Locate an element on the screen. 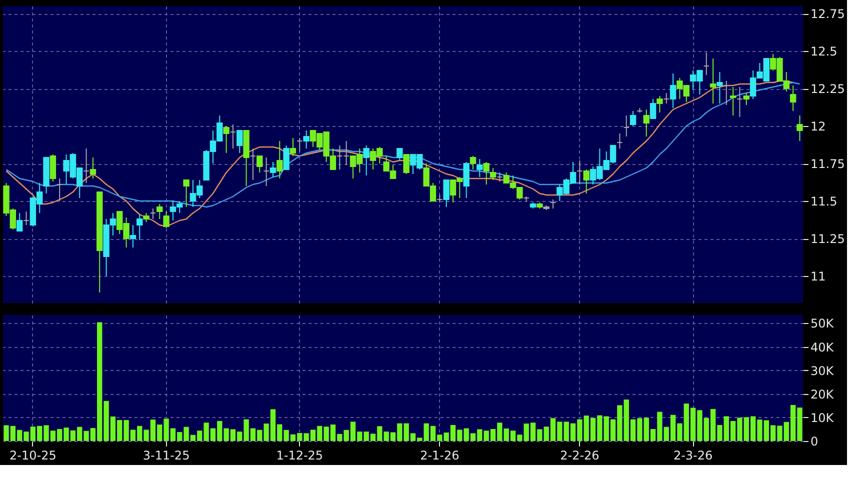 The width and height of the screenshot is (850, 478). y-tick-label: 12.5 is located at coordinates (824, 51).